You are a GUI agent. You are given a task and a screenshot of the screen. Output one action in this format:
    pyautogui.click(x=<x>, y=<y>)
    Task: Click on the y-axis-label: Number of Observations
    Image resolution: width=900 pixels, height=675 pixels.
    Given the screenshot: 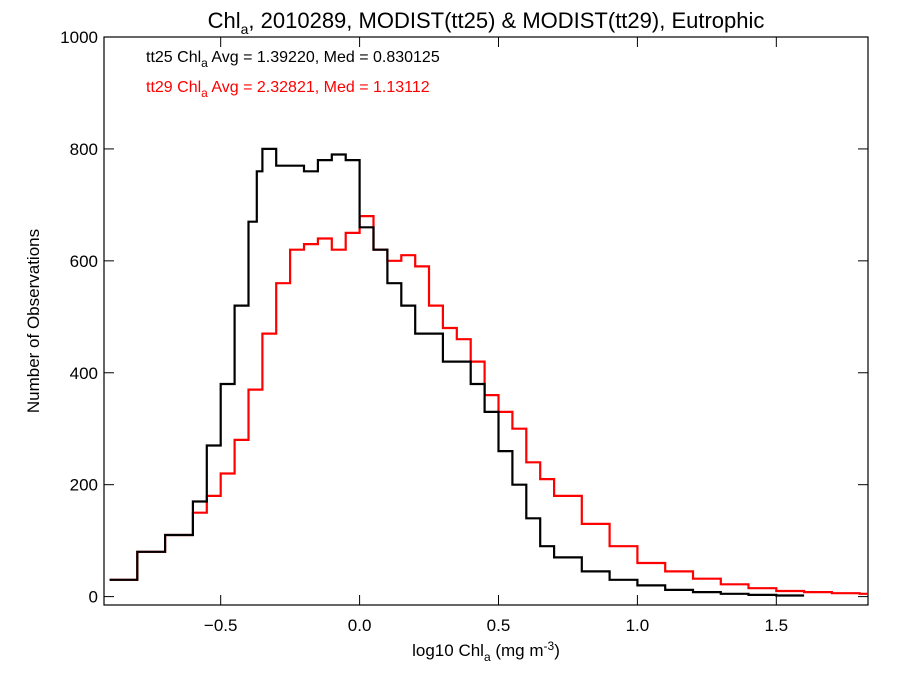 What is the action you would take?
    pyautogui.click(x=33, y=321)
    